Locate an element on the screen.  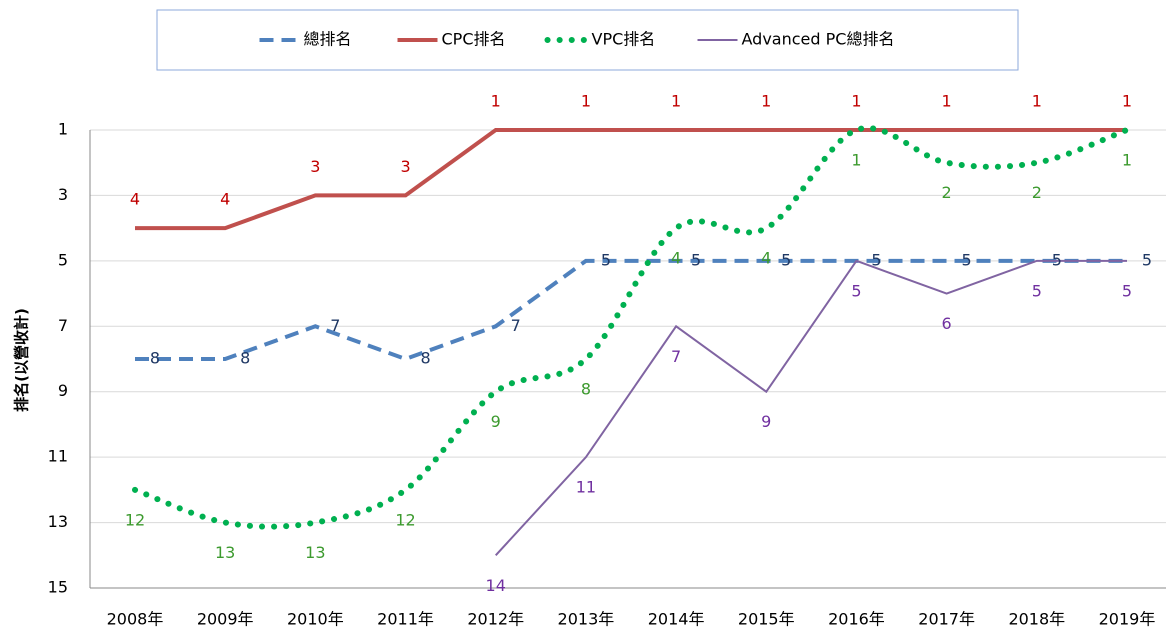
legend-box is located at coordinates (587, 40).